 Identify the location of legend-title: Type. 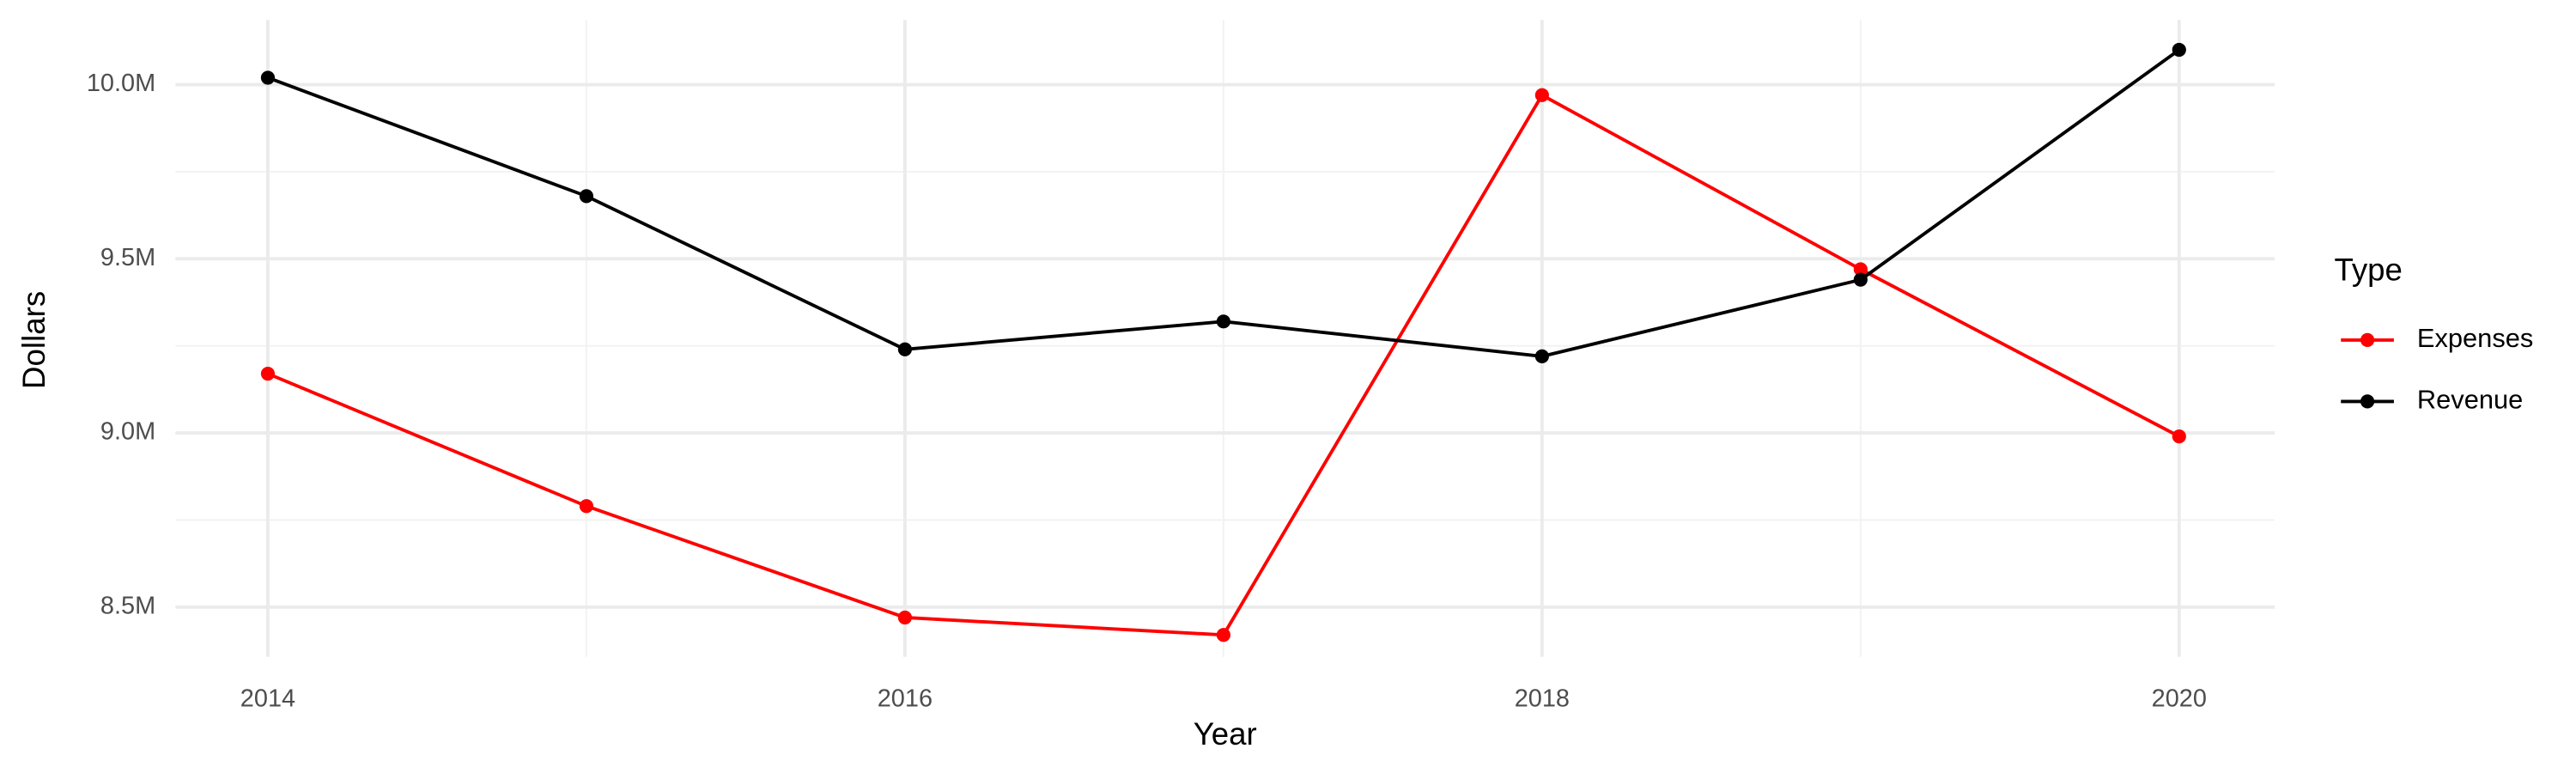
(2369, 269).